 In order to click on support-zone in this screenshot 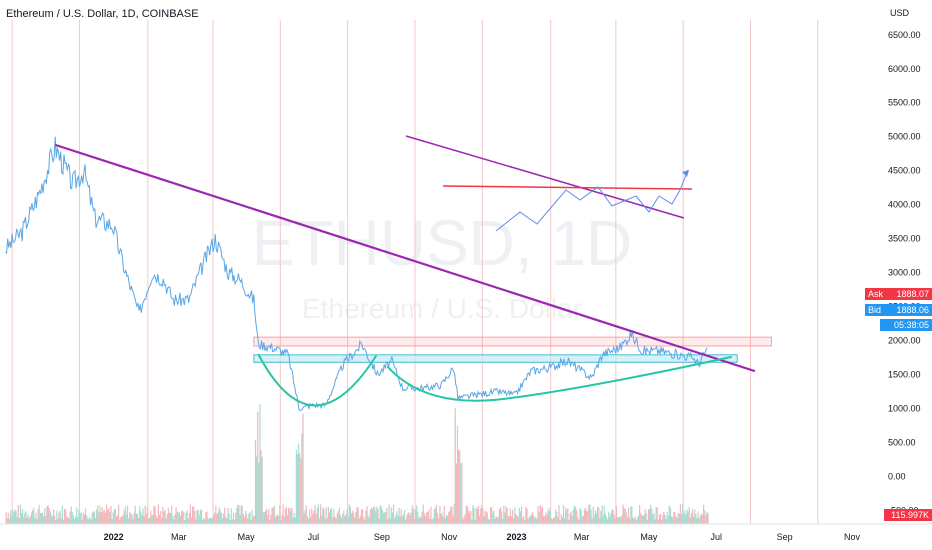, I will do `click(495, 358)`.